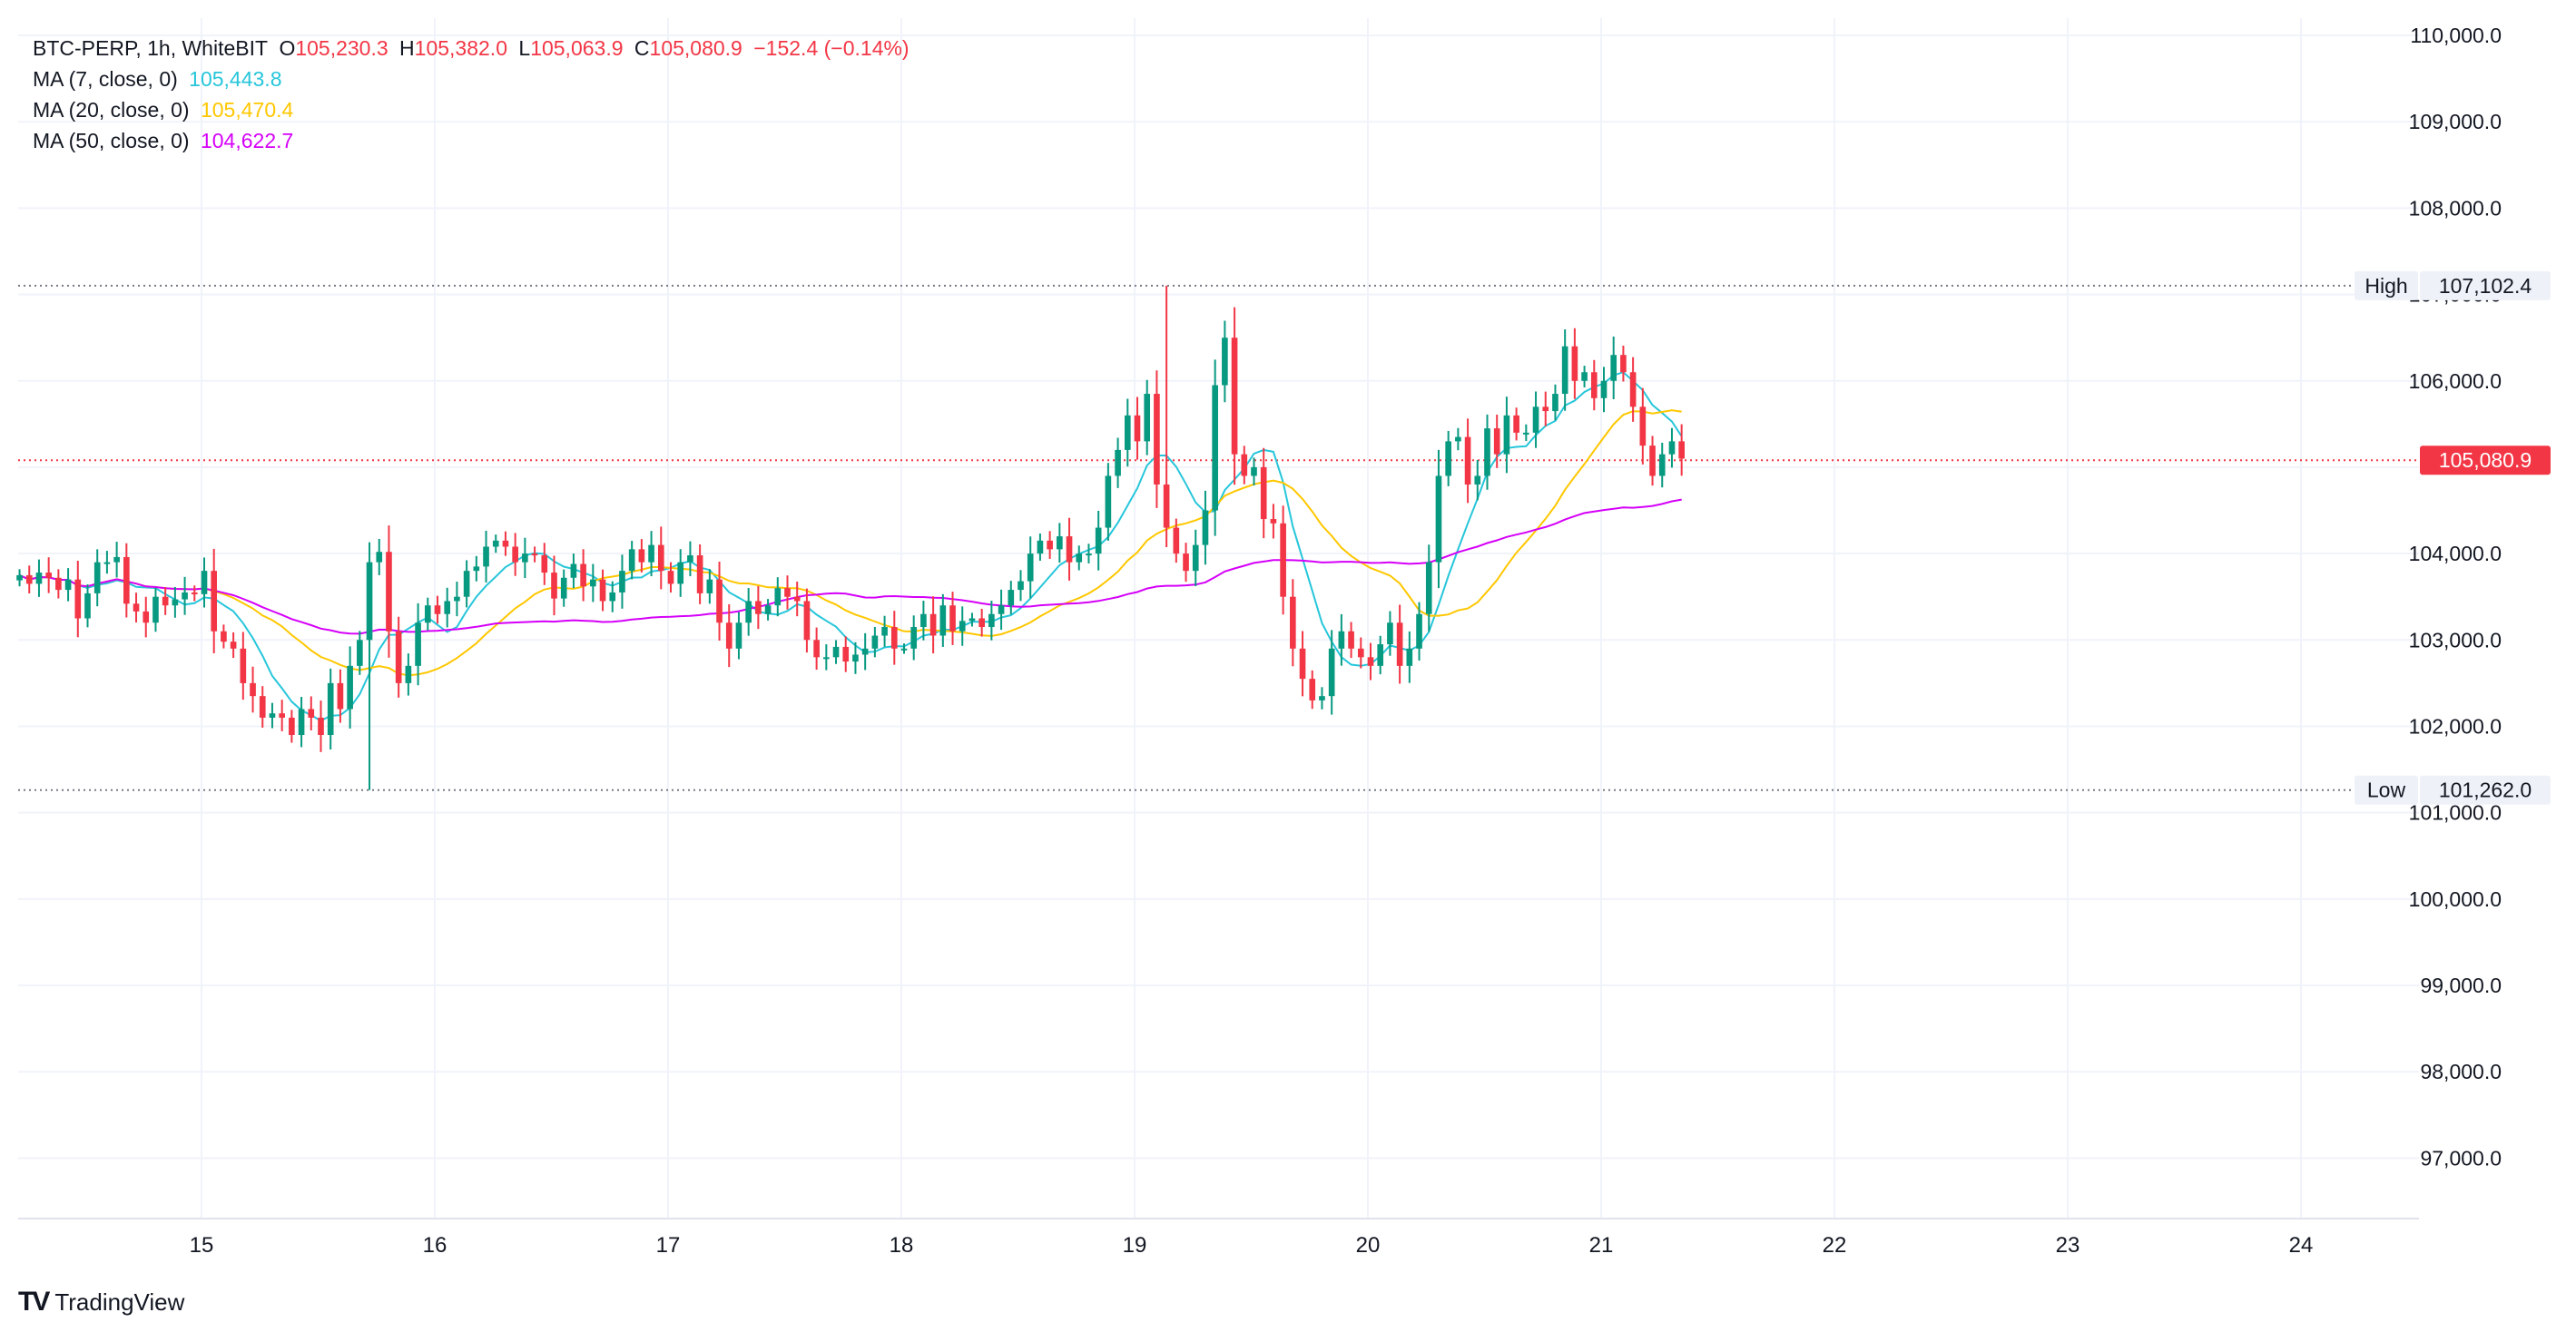 The width and height of the screenshot is (2576, 1332). Describe the element at coordinates (524, 48) in the screenshot. I see `low-label: L` at that location.